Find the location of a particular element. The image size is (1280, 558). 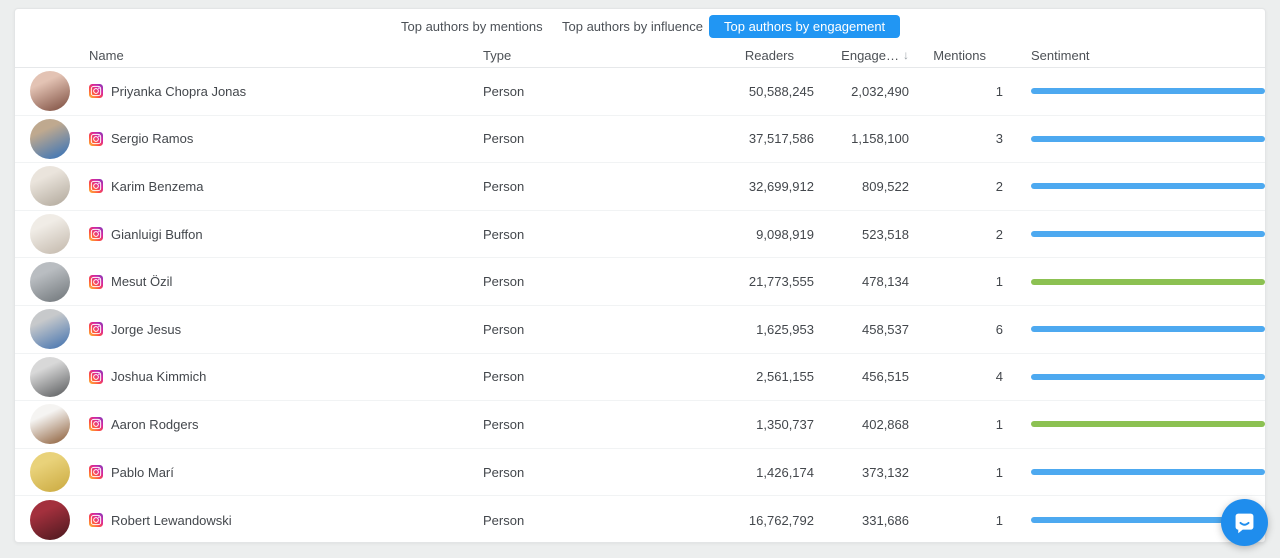

author-name: Robert Lewandowski is located at coordinates (171, 520).